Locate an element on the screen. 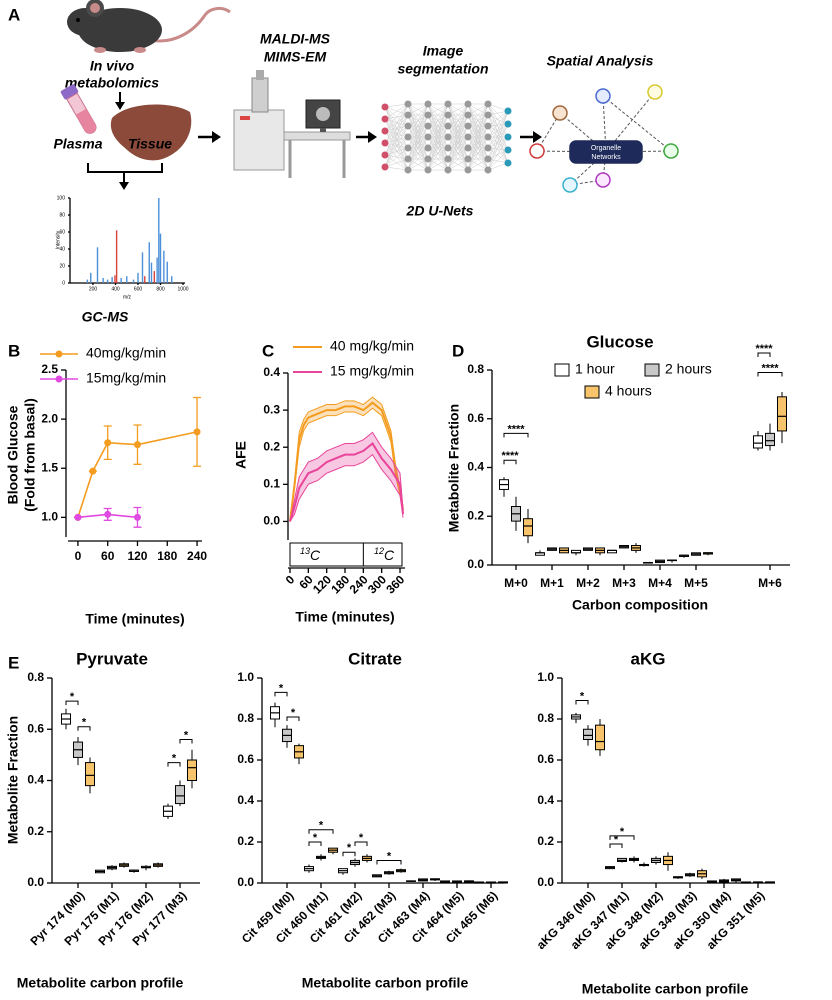 The width and height of the screenshot is (832, 1000). y-axis-label: Intensity is located at coordinates (58, 239).